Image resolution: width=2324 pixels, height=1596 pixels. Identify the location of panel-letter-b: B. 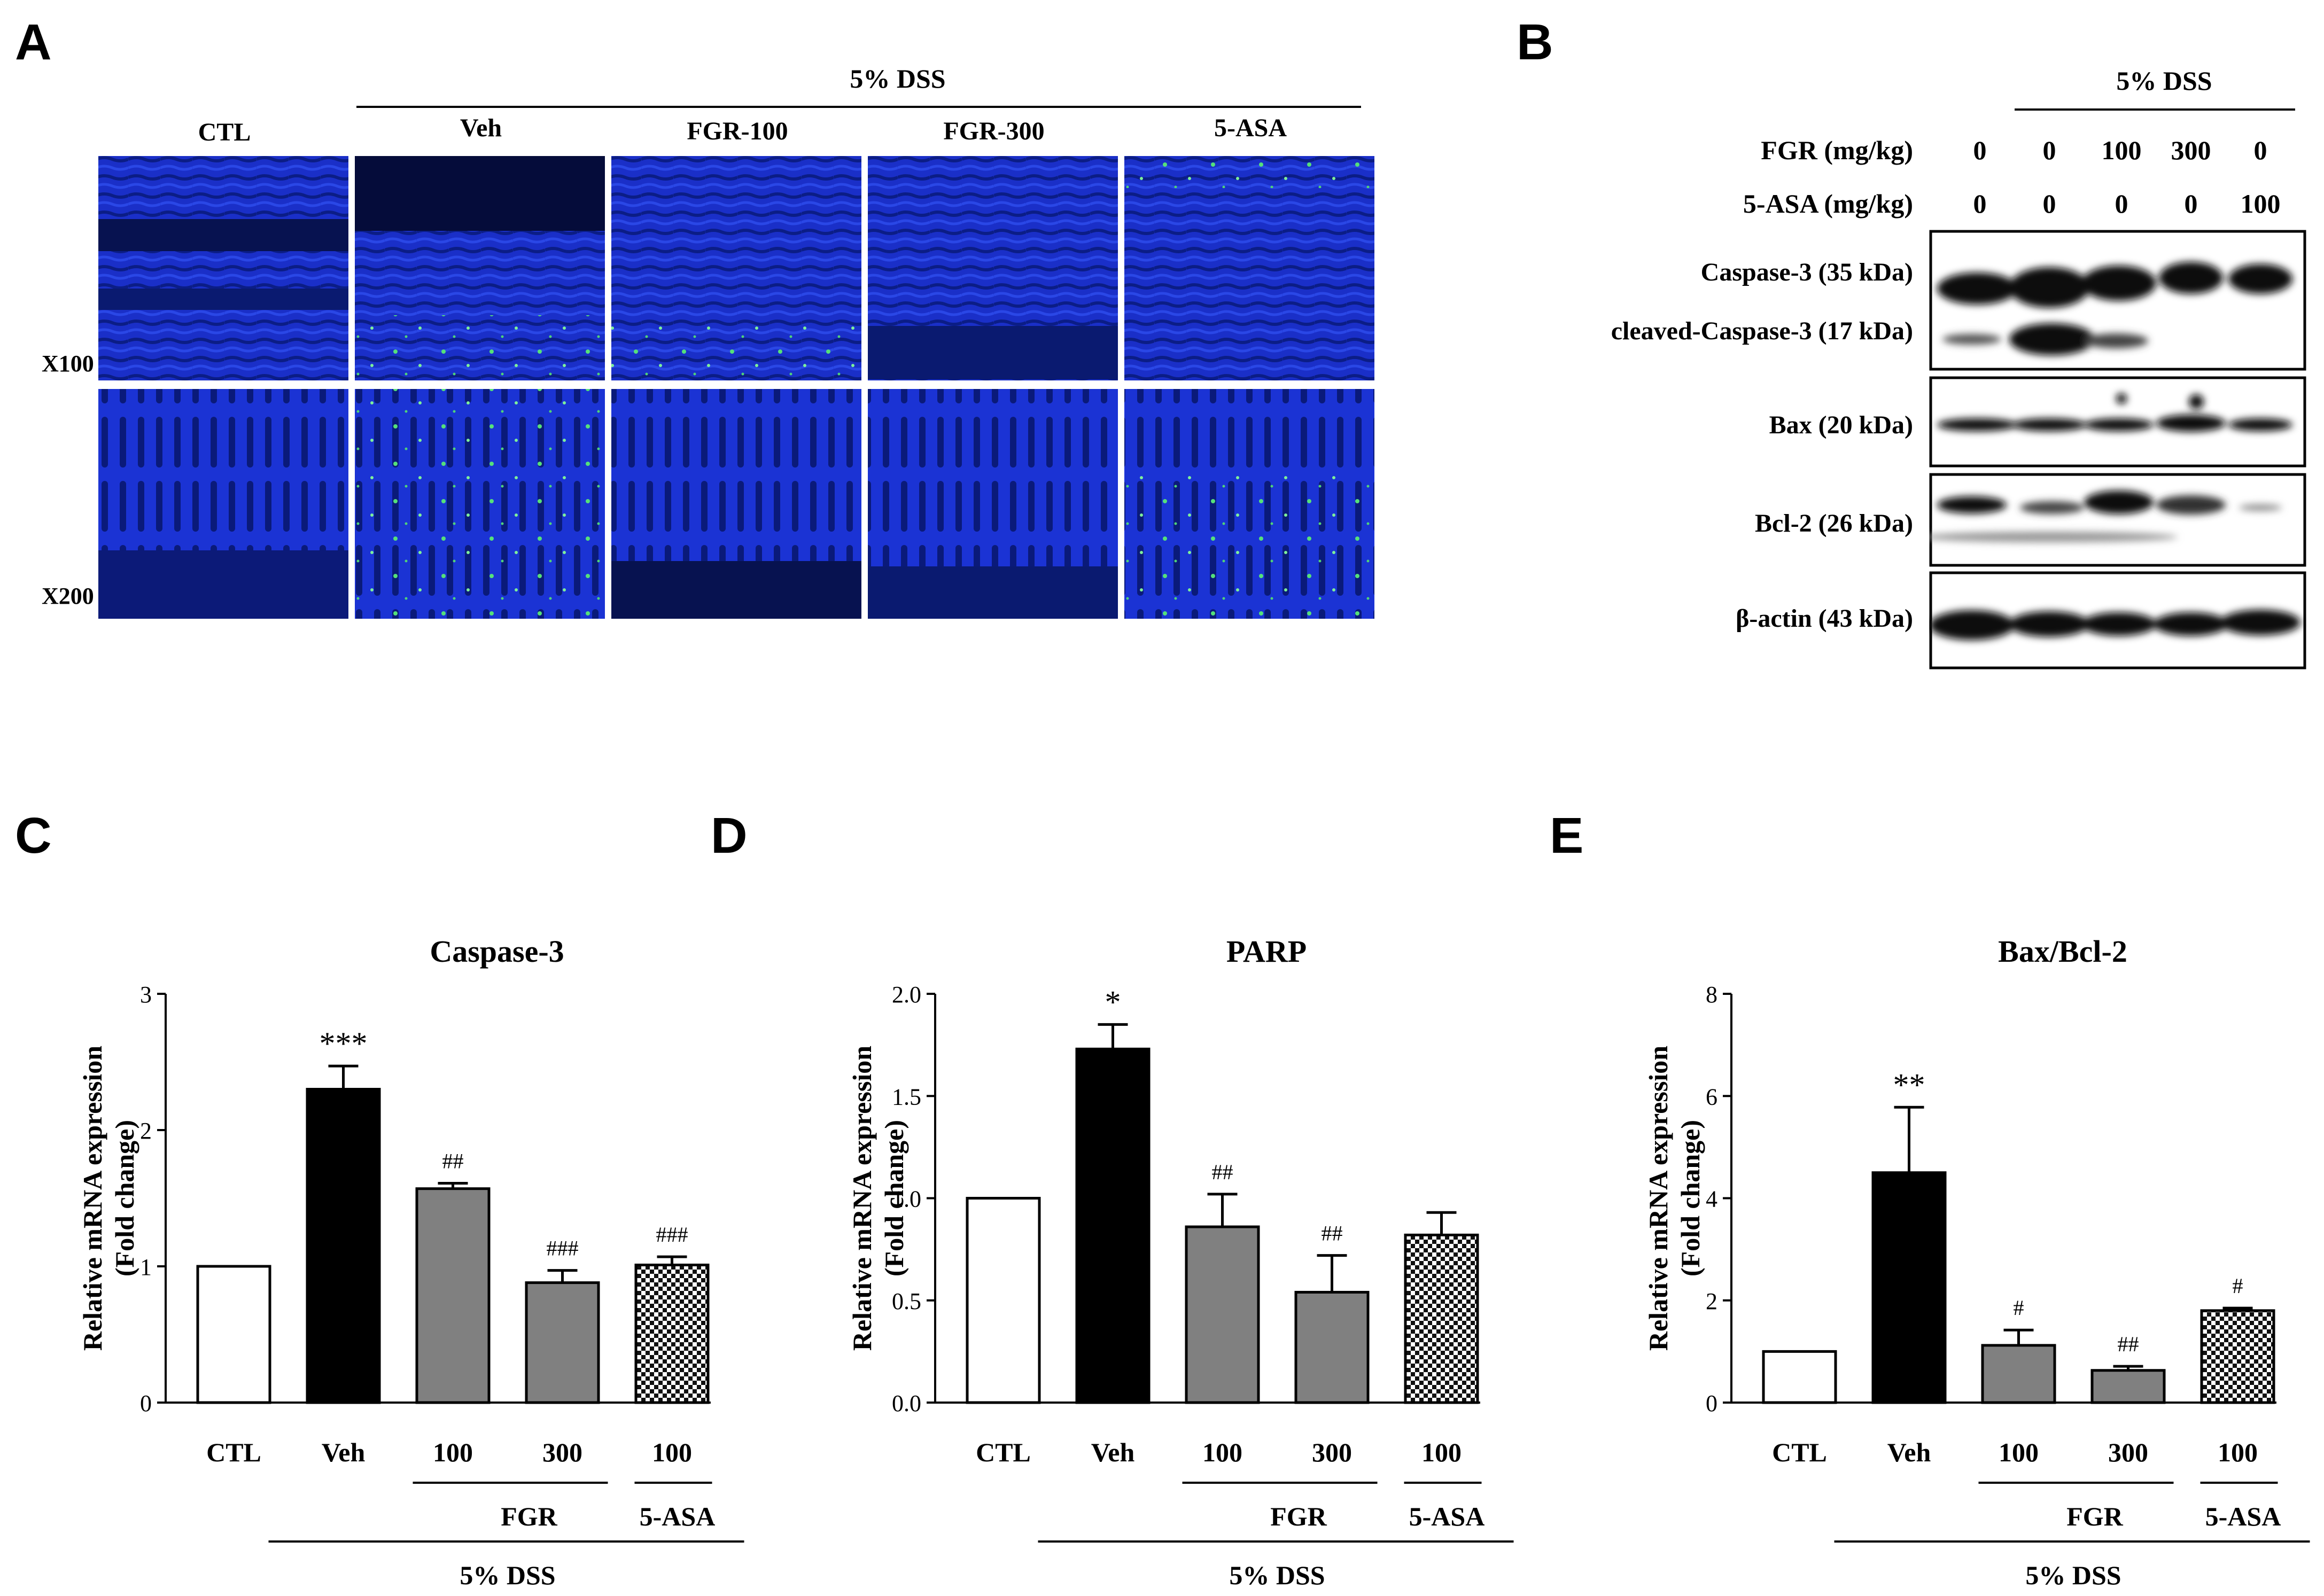
(1535, 42).